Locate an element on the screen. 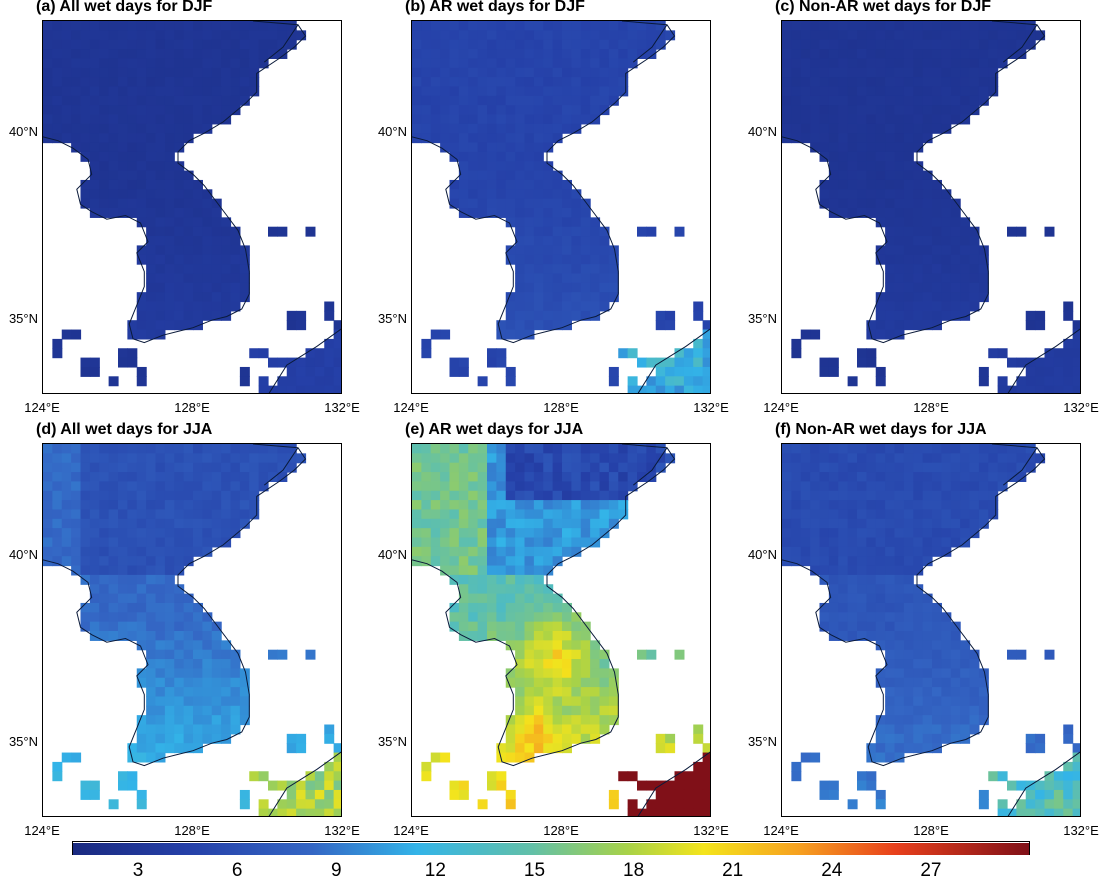 Image resolution: width=1102 pixels, height=882 pixels. lat-label: 35°N is located at coordinates (392, 319).